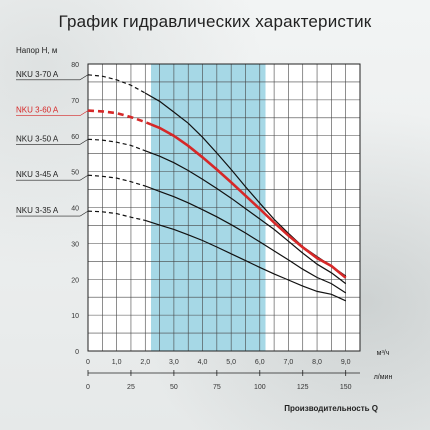 This screenshot has height=430, width=430. Describe the element at coordinates (289, 362) in the screenshot. I see `x-tick-label: 7,0` at that location.